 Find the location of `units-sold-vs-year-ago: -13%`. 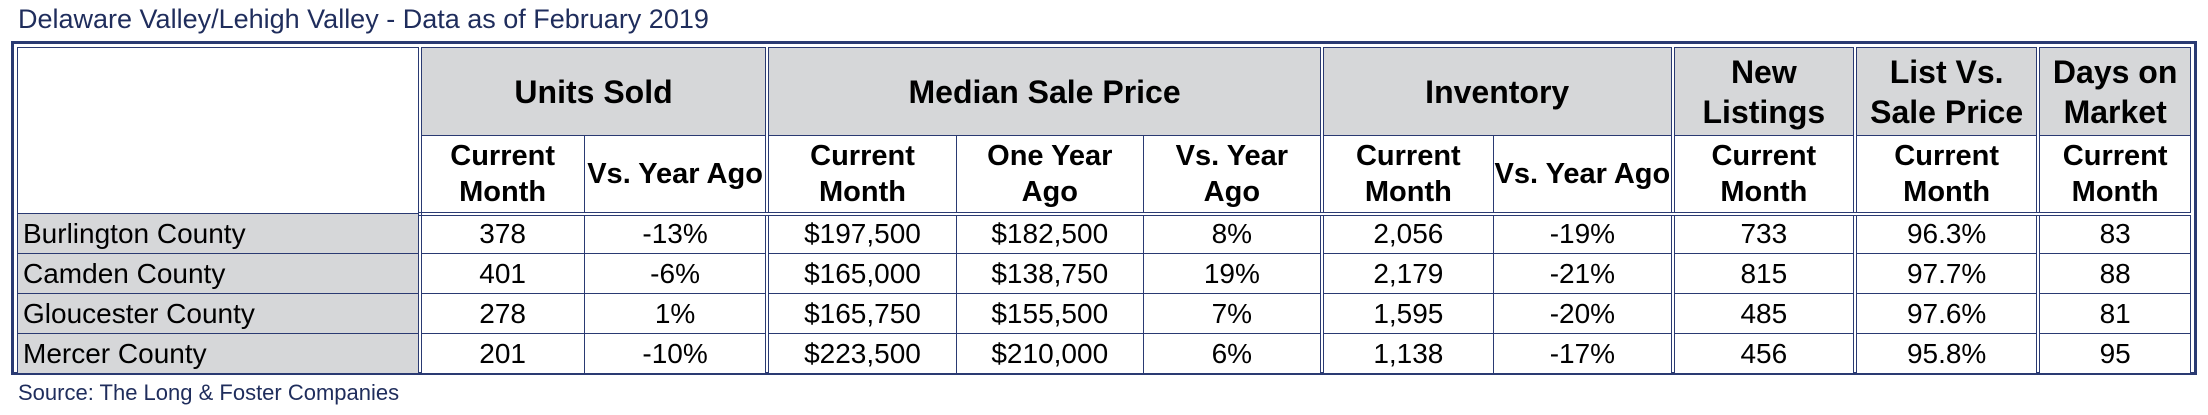

units-sold-vs-year-ago: -13% is located at coordinates (675, 233).